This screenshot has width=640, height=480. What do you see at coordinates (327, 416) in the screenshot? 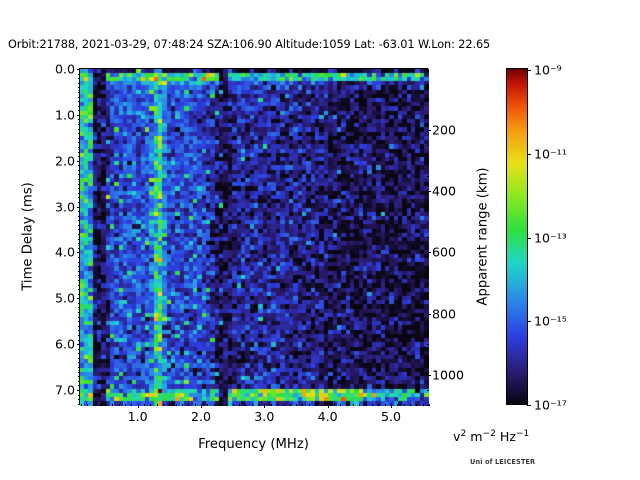
I see `x-axis-tick-label: 4.0` at bounding box center [327, 416].